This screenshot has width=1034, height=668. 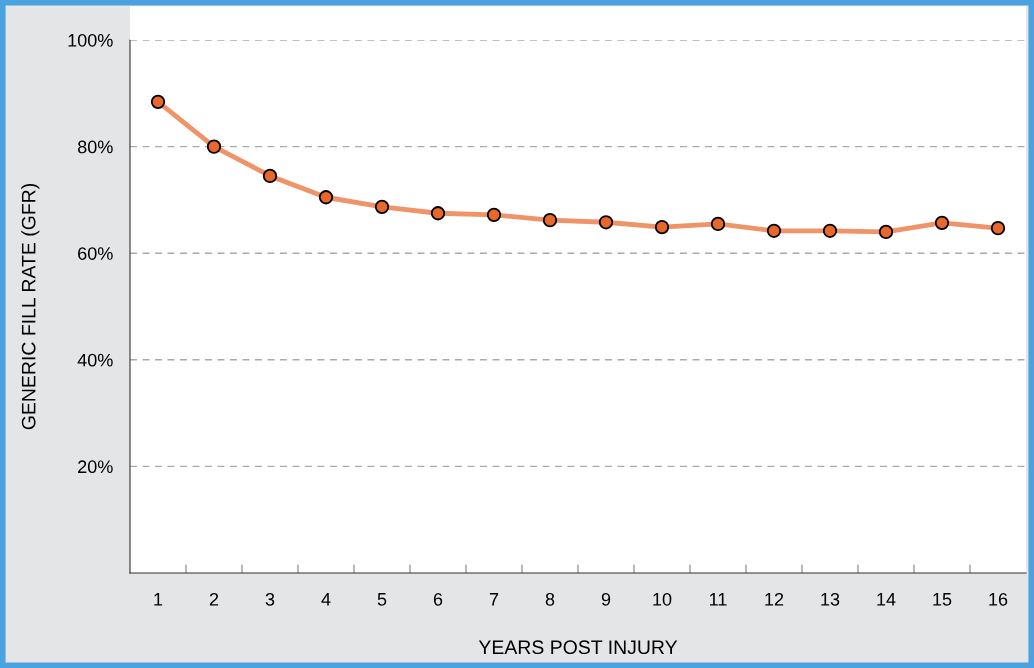 I want to click on x-axis-title: YEARS POST INJURY, so click(x=578, y=647).